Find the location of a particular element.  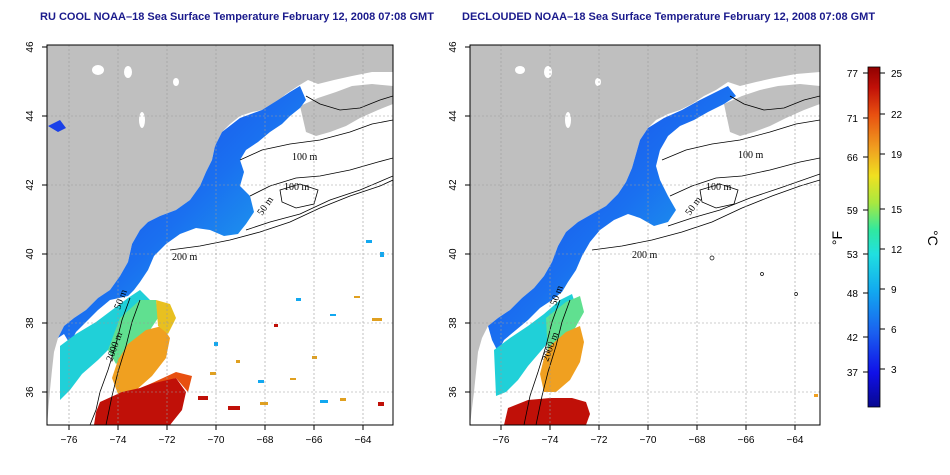

colorbar-tick-f: 37 is located at coordinates (853, 373).